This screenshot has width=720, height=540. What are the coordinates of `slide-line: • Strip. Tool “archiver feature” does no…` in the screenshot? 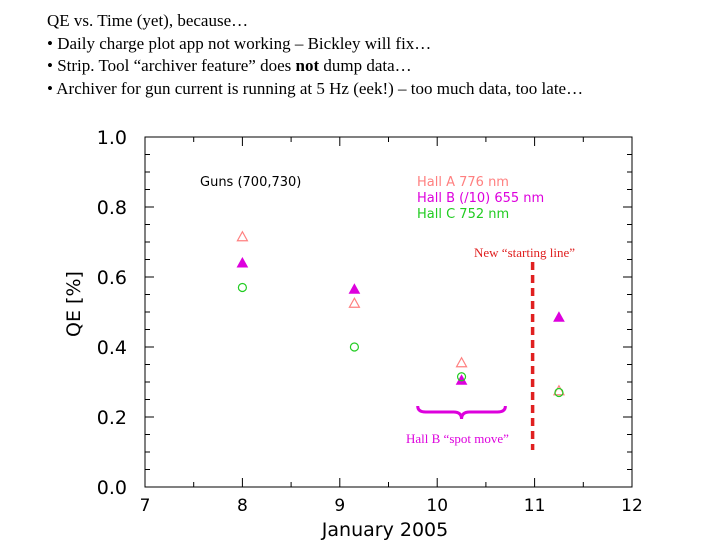 It's located at (382, 66).